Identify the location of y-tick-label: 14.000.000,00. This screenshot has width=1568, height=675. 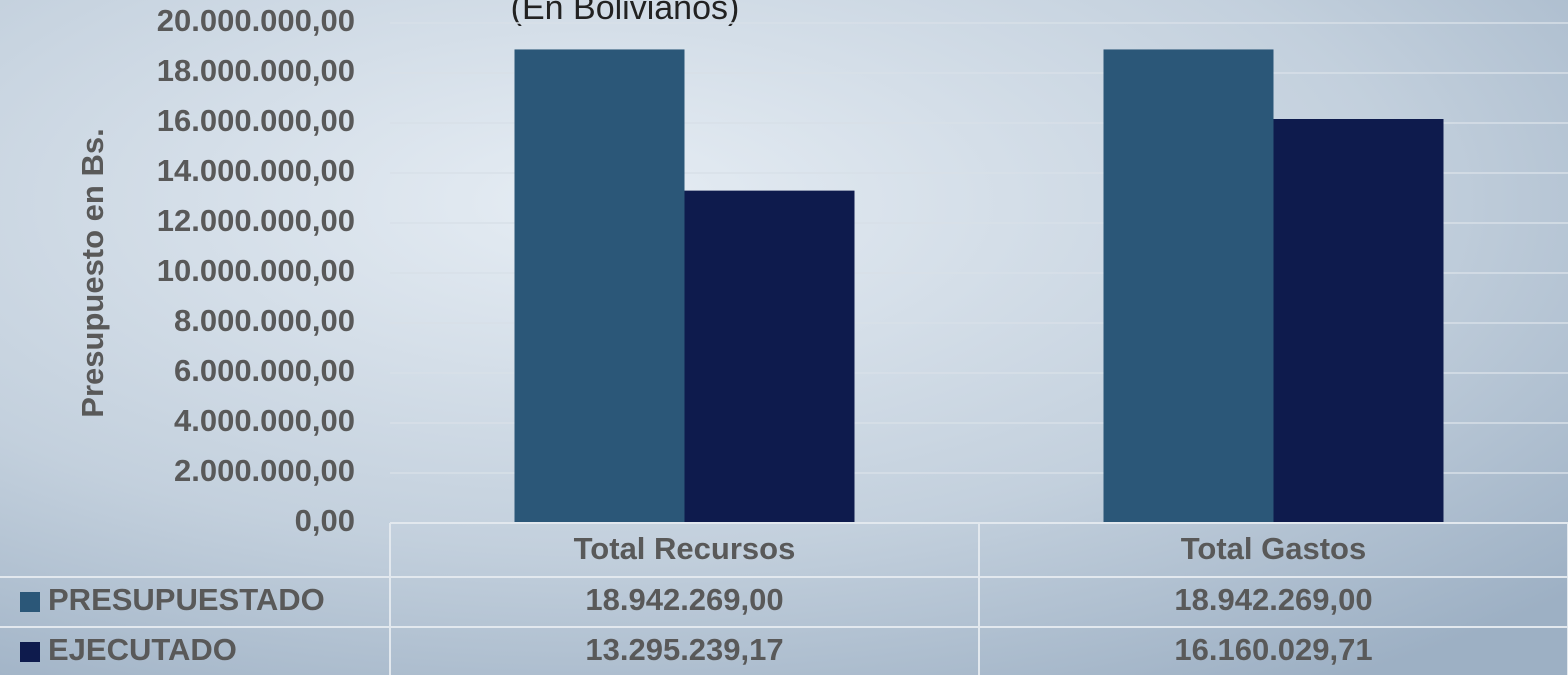
(256, 170).